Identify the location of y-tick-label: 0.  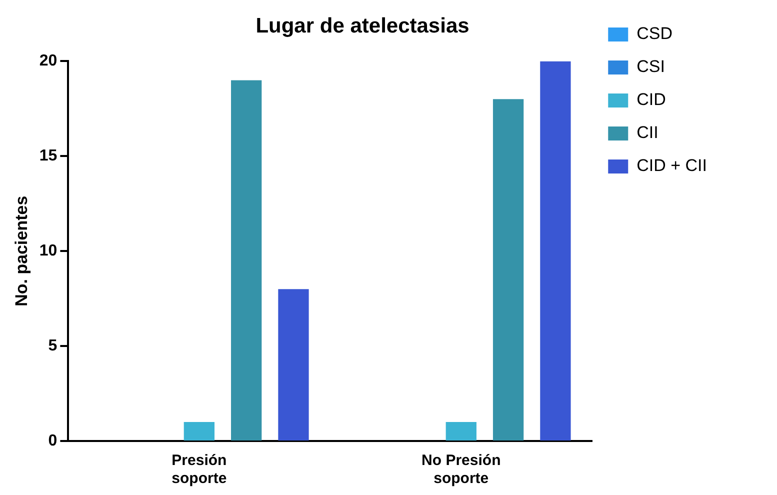
(53, 441).